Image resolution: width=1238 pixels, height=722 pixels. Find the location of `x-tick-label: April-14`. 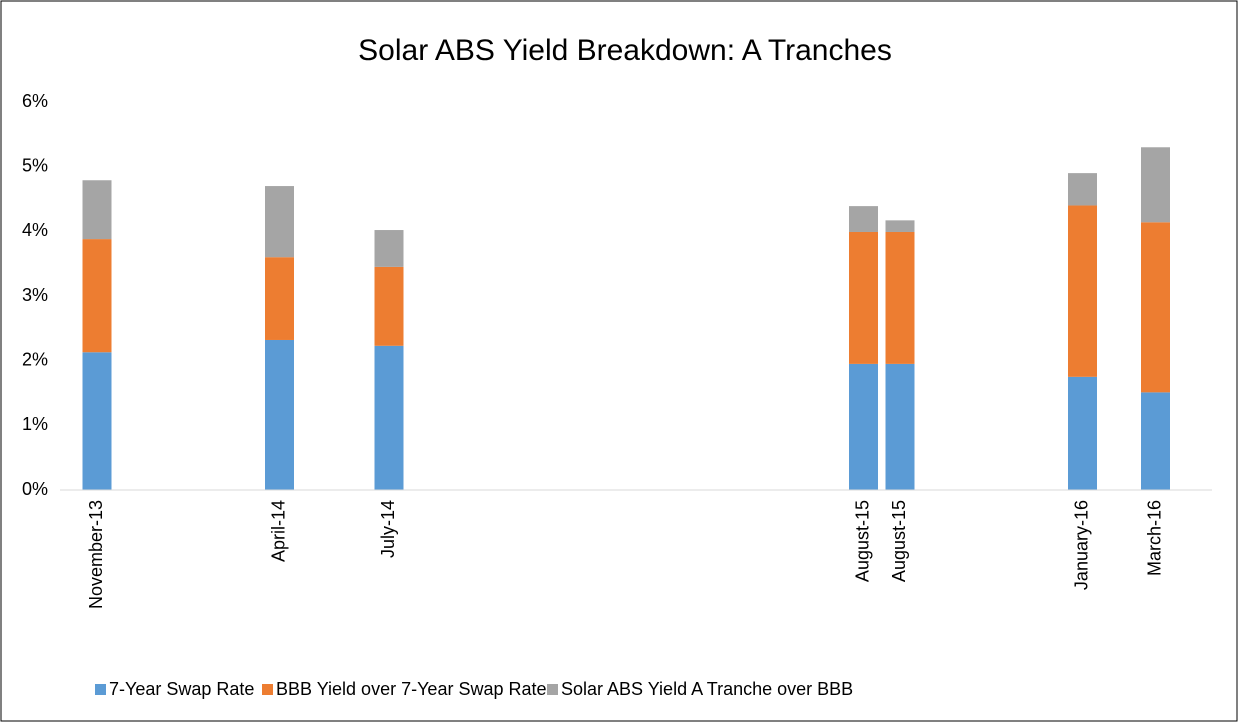

x-tick-label: April-14 is located at coordinates (278, 531).